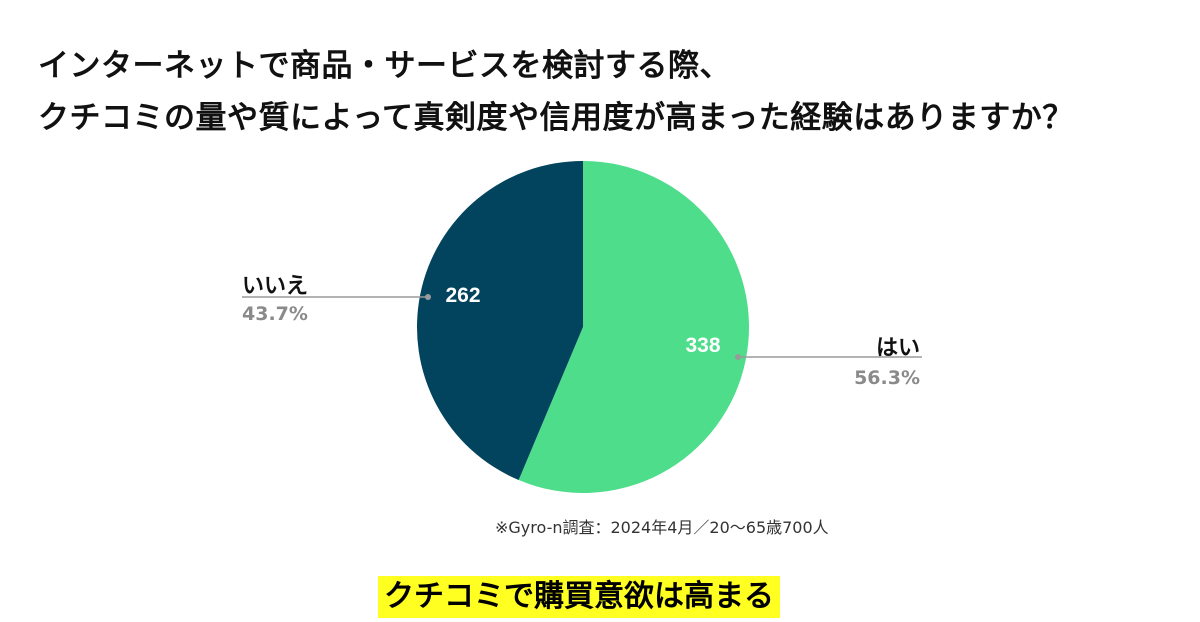  I want to click on slice-percent-yes: 56.3%, so click(887, 378).